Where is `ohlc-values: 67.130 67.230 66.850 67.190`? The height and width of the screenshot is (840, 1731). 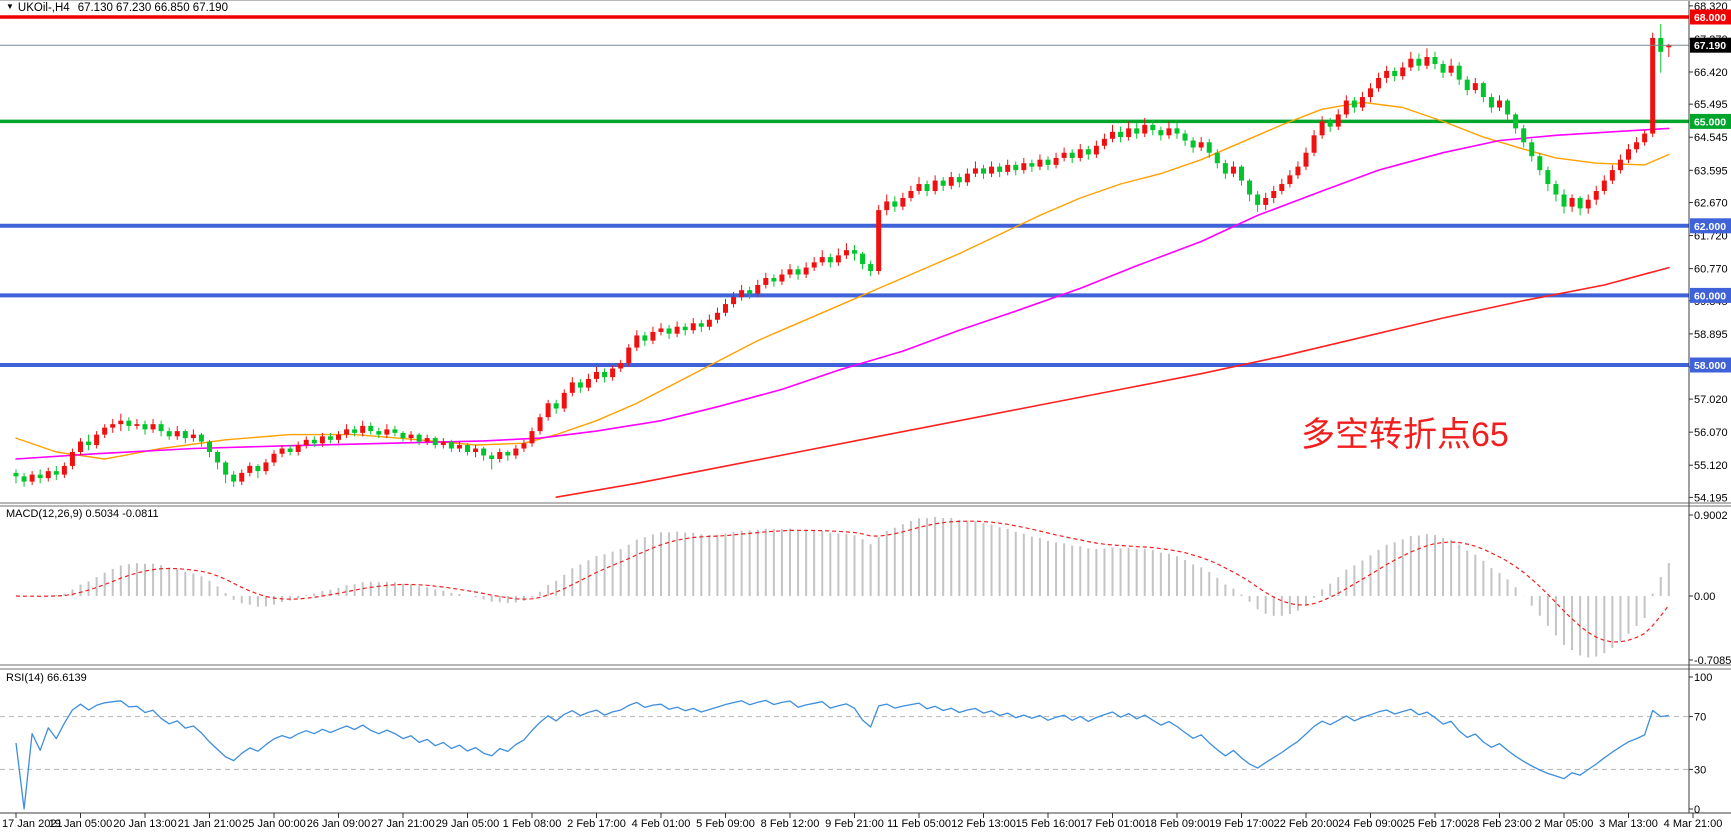
ohlc-values: 67.130 67.230 66.850 67.190 is located at coordinates (152, 8).